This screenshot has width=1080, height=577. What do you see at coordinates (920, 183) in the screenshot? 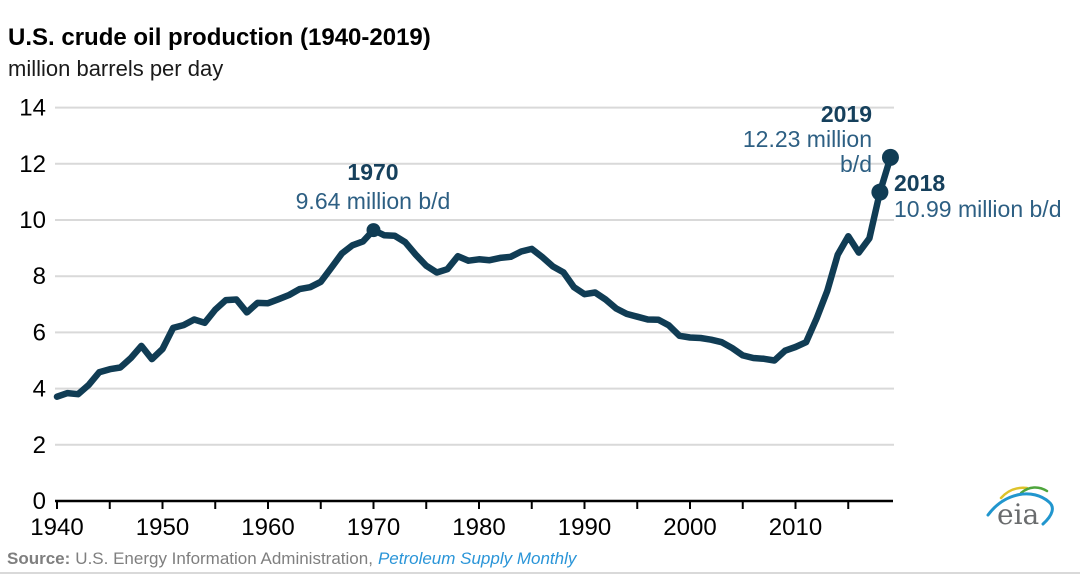
I see `annotation-2018-year: 2018` at bounding box center [920, 183].